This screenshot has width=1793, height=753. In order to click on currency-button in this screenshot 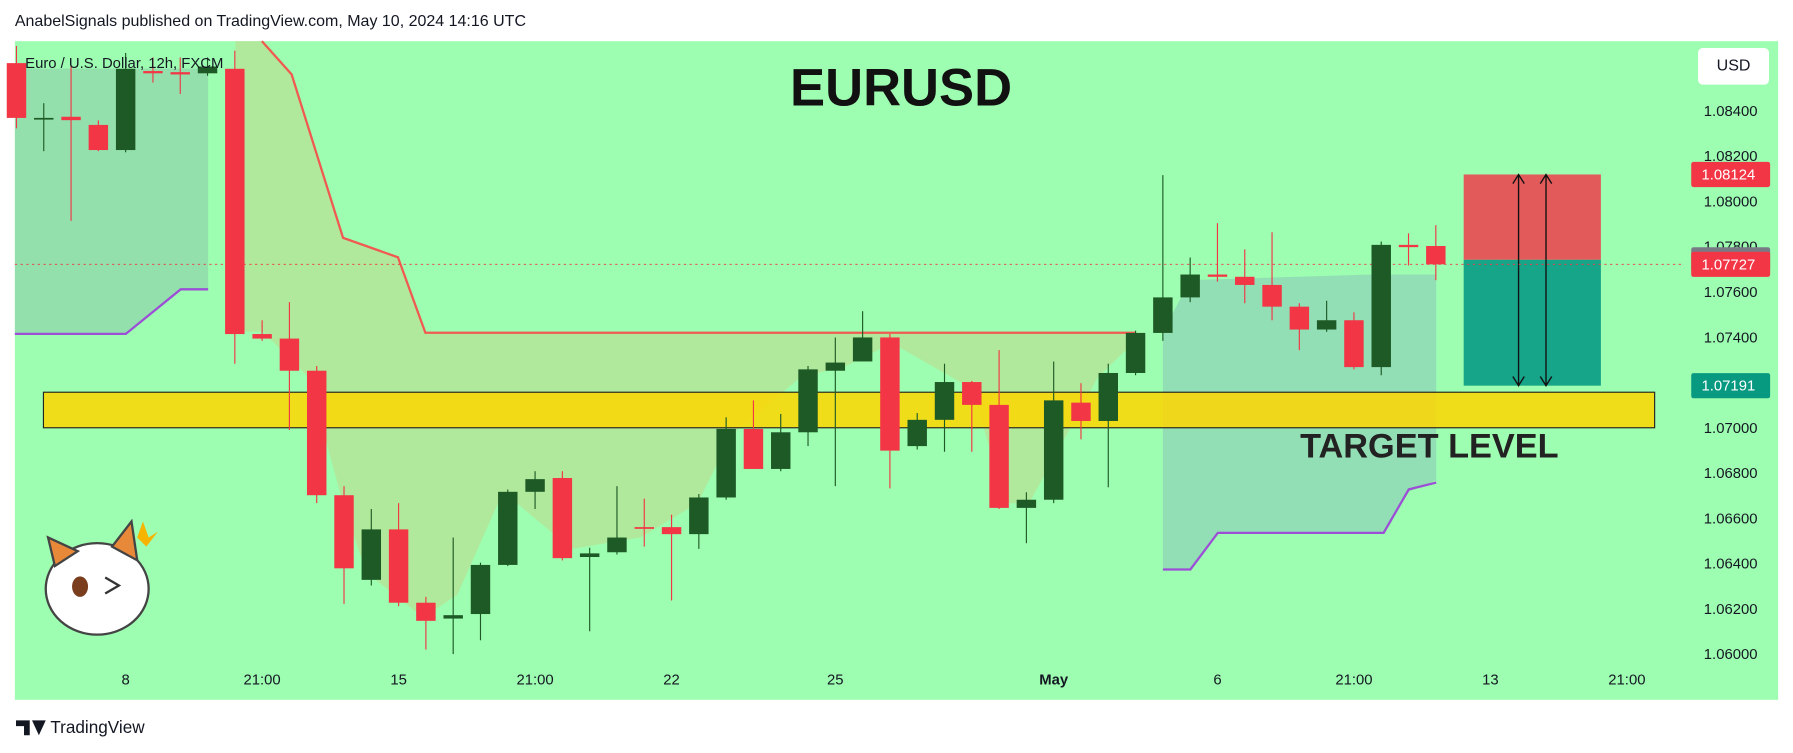, I will do `click(1733, 66)`.